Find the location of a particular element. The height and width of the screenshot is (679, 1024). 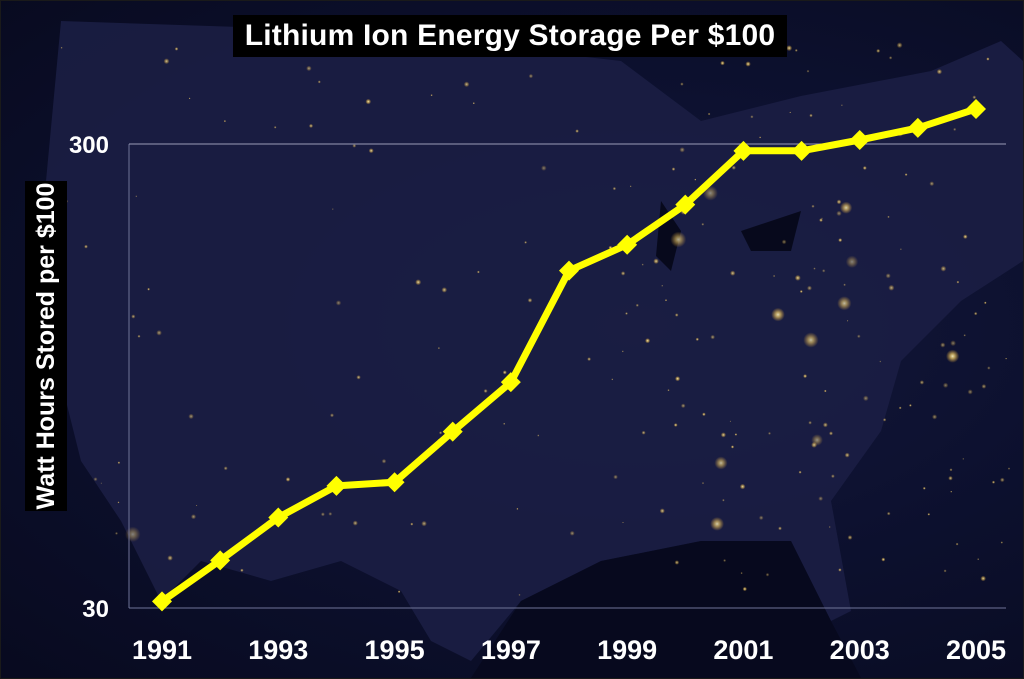

y-axis-label-box is located at coordinates (46, 346).